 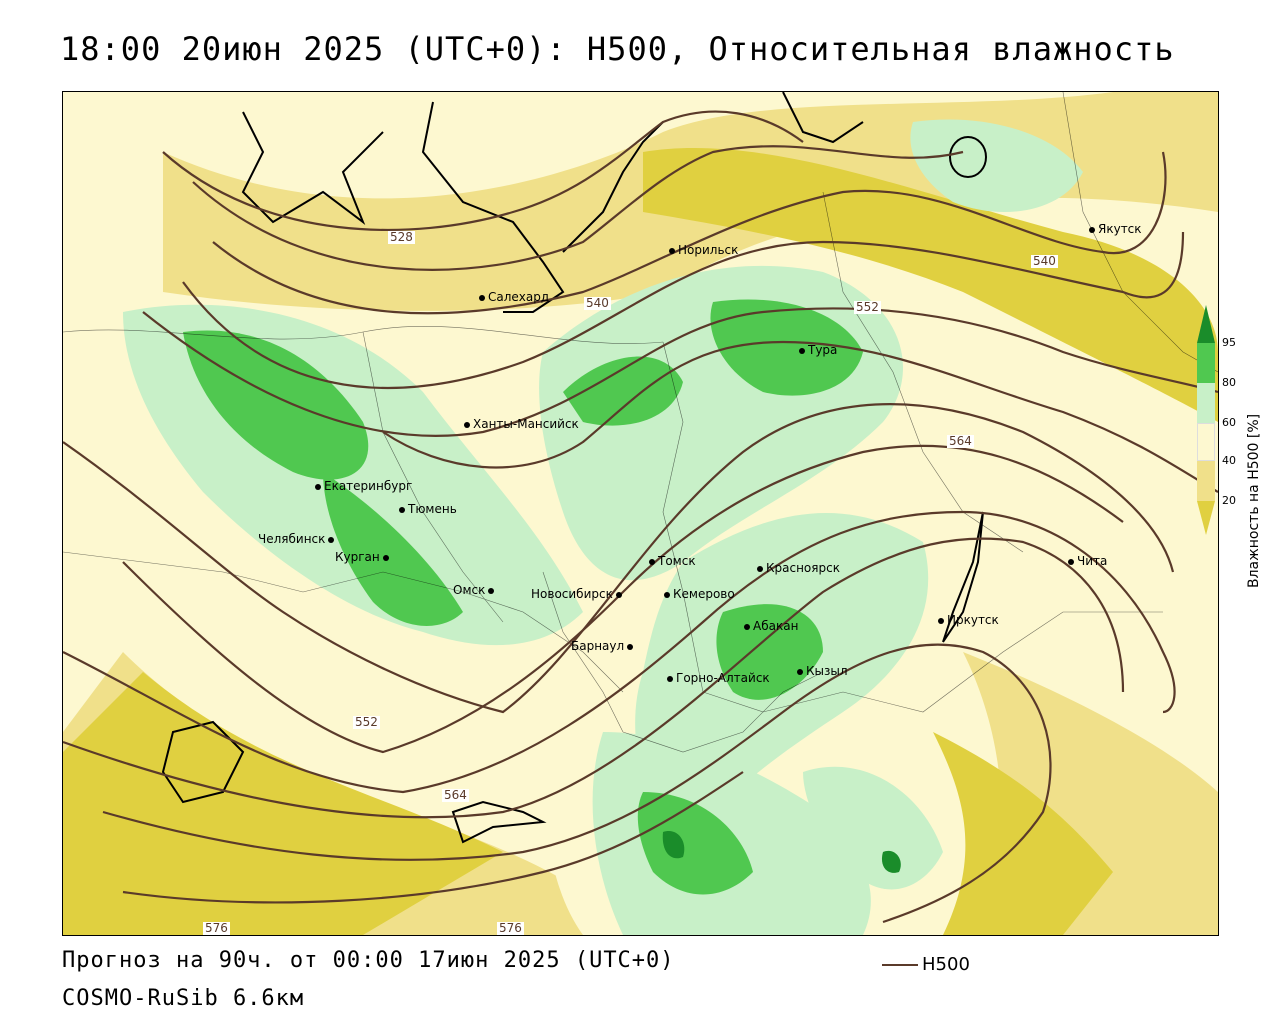 What do you see at coordinates (578, 594) in the screenshot?
I see `city-label: Новосибирск` at bounding box center [578, 594].